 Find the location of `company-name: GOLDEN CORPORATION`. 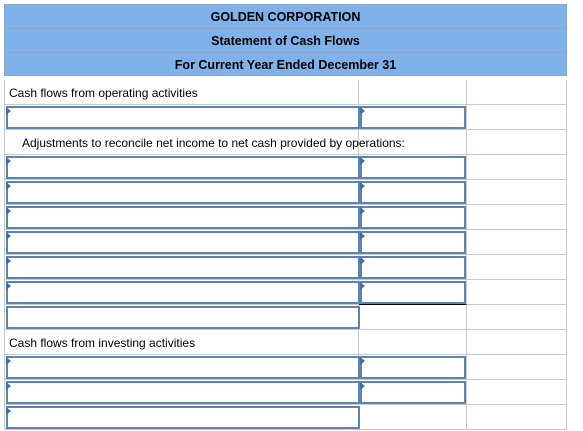

company-name: GOLDEN CORPORATION is located at coordinates (285, 16).